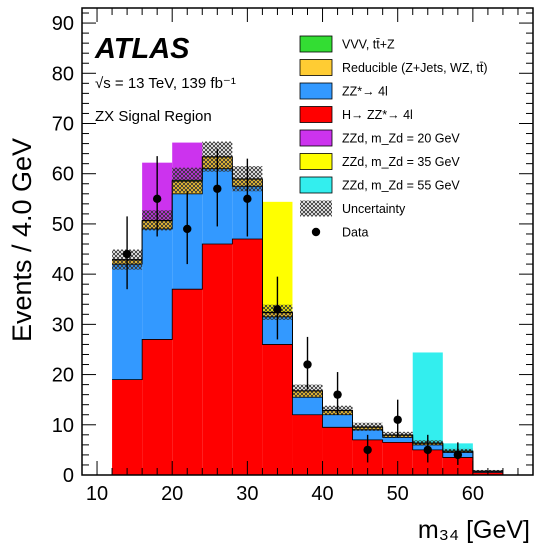 The height and width of the screenshot is (550, 543). Describe the element at coordinates (474, 530) in the screenshot. I see `x-axis-label: m₃₄ [GeV]` at that location.